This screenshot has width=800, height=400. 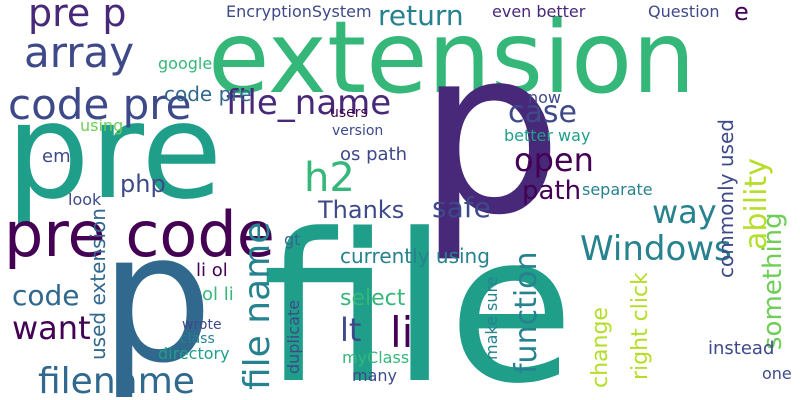 I want to click on word-open: open, so click(x=554, y=160).